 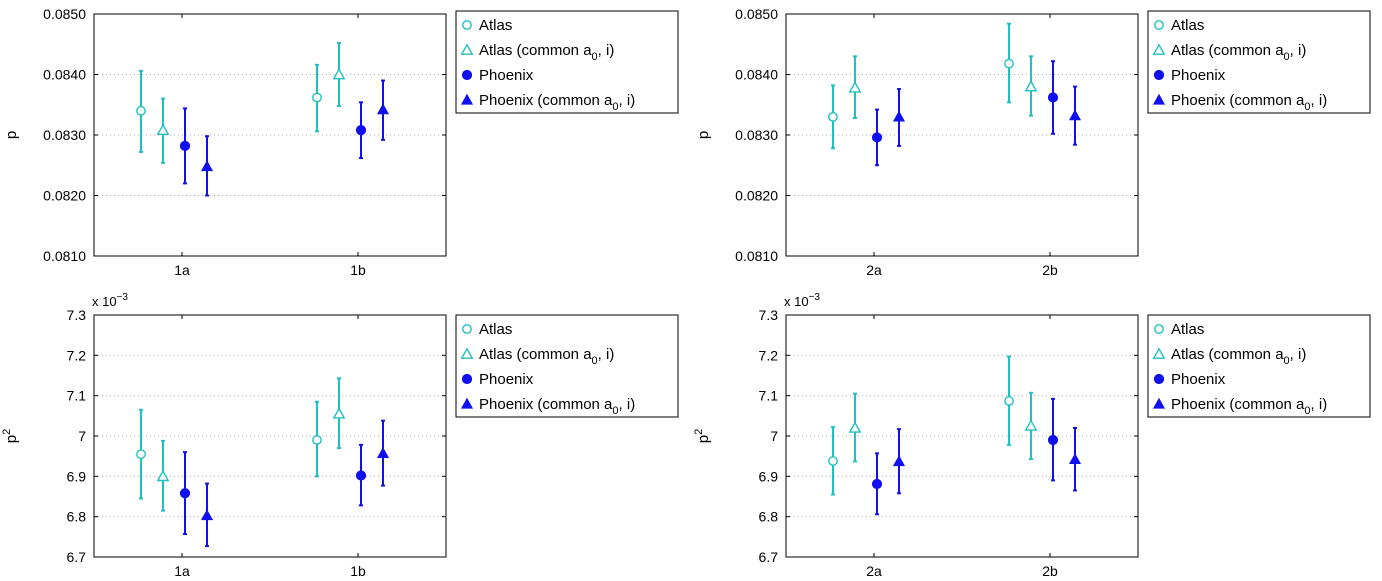 I want to click on y-axis-label: p, so click(x=11, y=135).